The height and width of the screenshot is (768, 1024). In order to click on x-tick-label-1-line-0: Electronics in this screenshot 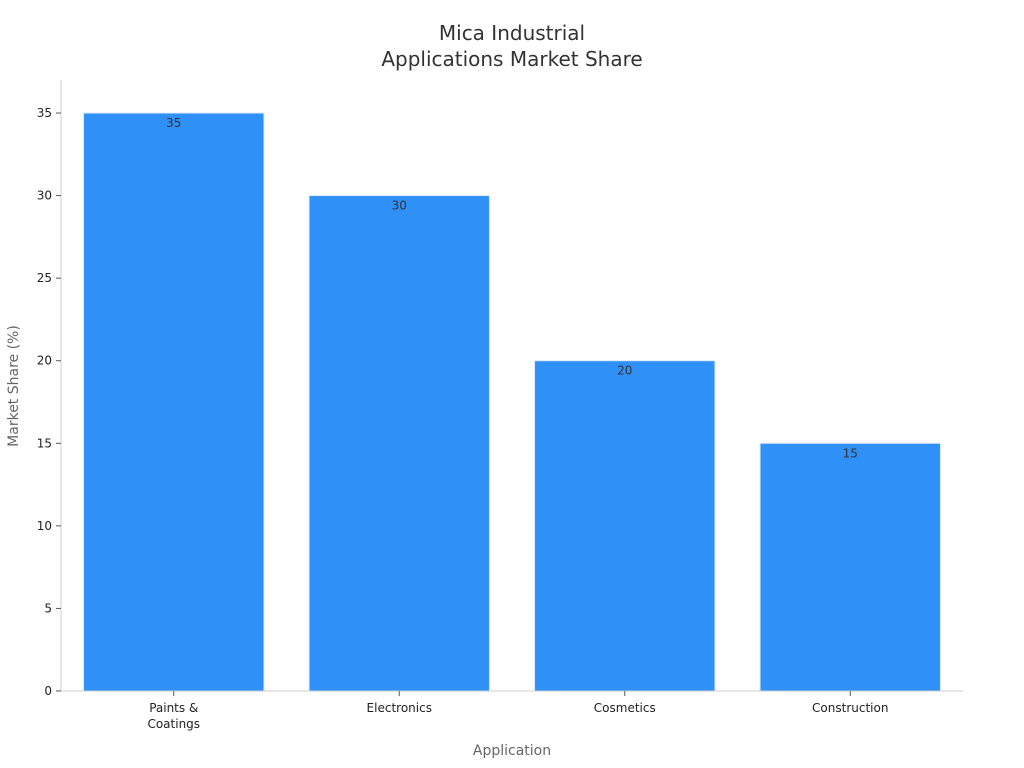, I will do `click(399, 708)`.